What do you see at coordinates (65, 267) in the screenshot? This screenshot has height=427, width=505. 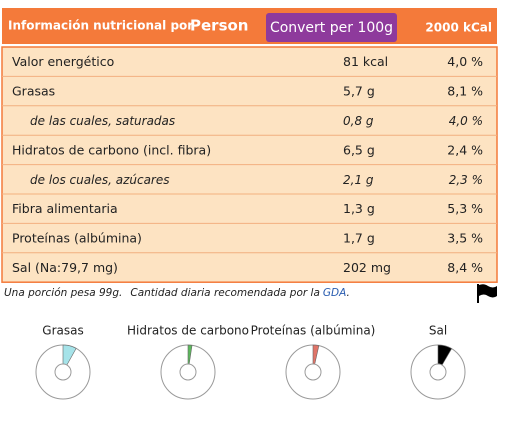 I see `nutrient-name: Sal (Na:79,7 mg)` at bounding box center [65, 267].